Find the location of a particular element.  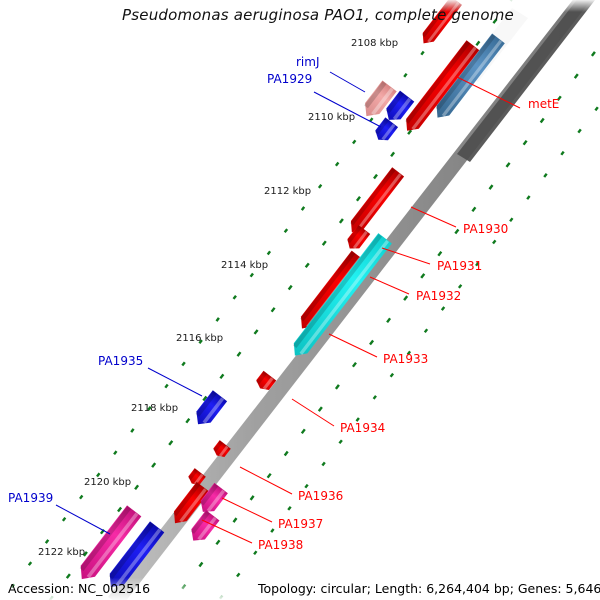

gene-label-pa1935: PA1935 is located at coordinates (121, 361).